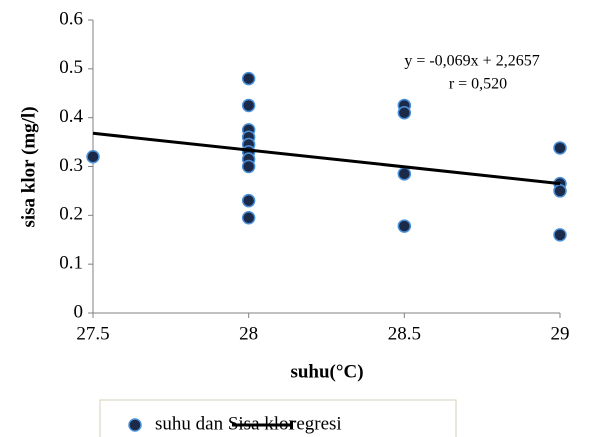 The width and height of the screenshot is (590, 437). Describe the element at coordinates (71, 116) in the screenshot. I see `y-tick-label: 0.4` at that location.